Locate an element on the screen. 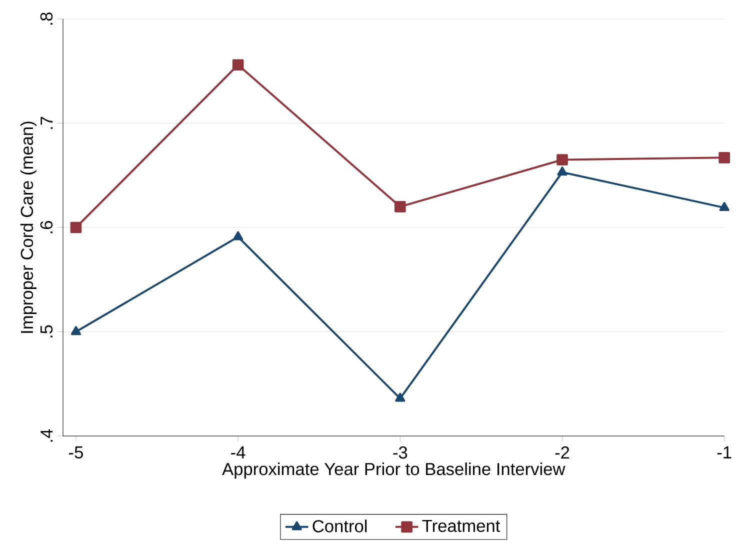  x-tick-label: -3 is located at coordinates (400, 452).